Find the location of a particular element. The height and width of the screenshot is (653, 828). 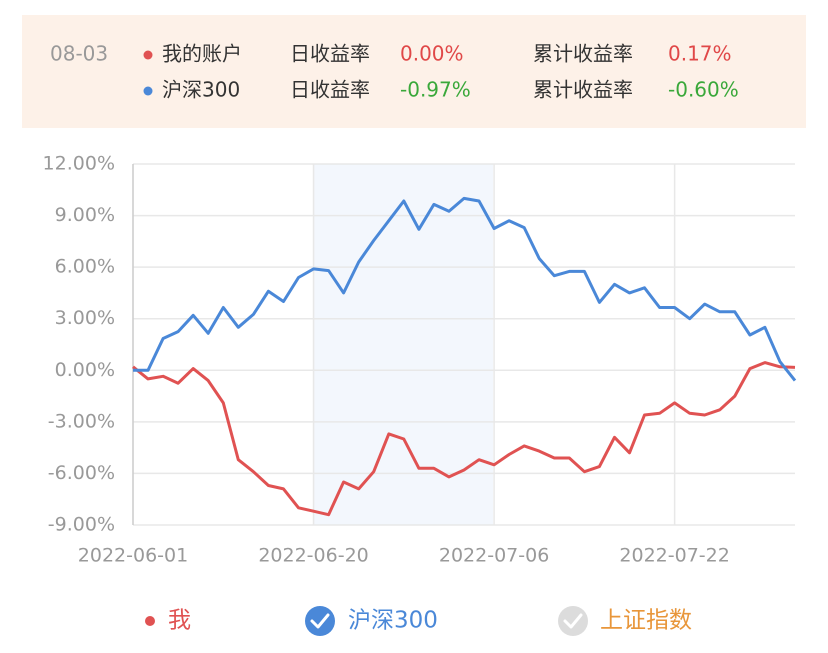

y-tick-label: -3.00% is located at coordinates (81, 421).